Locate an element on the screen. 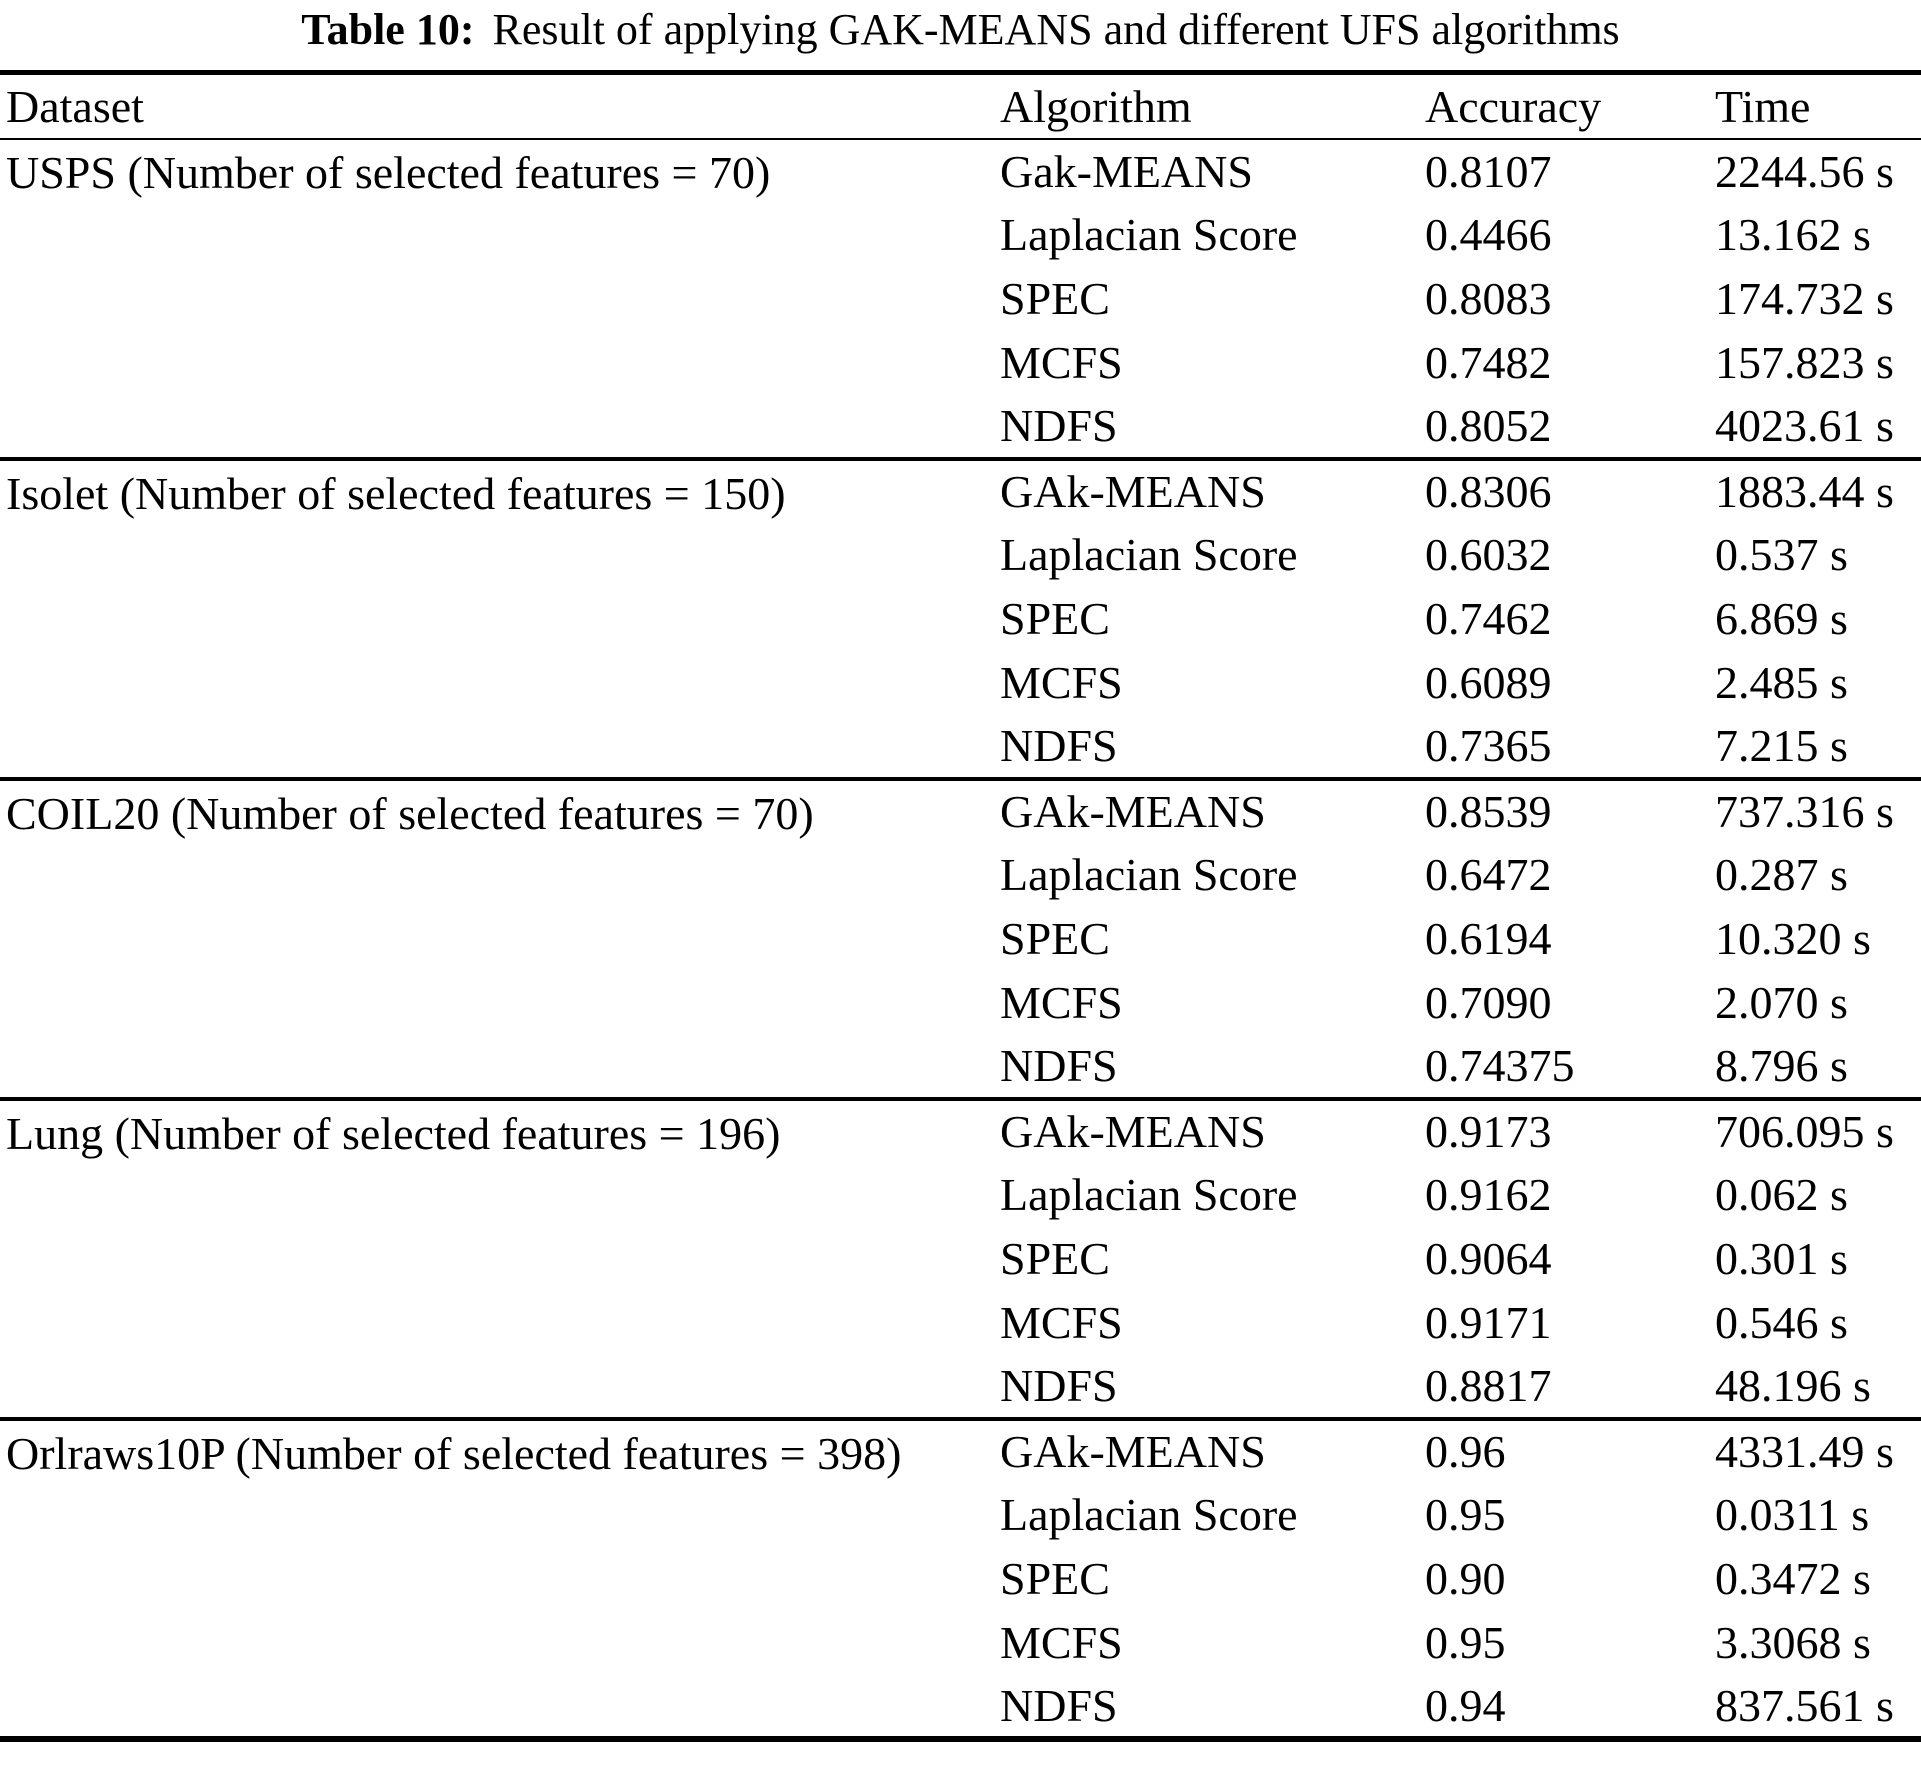  column-header-accuracy: Accuracy is located at coordinates (1513, 106).